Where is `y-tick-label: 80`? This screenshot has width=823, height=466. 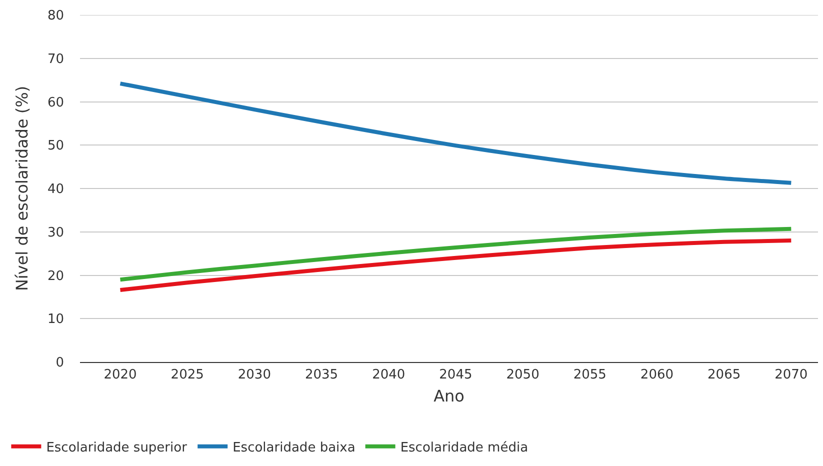
y-tick-label: 80 is located at coordinates (55, 16).